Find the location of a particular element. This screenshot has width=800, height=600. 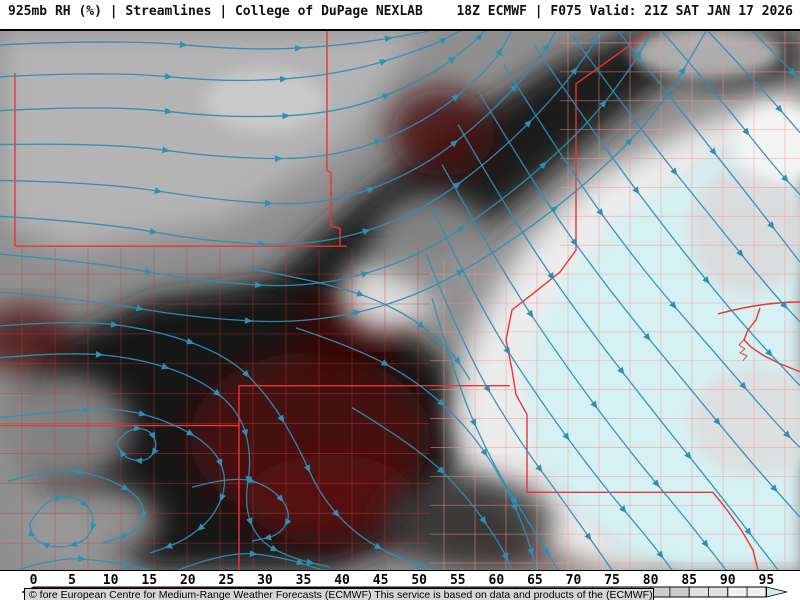

colorbar-label: 15 is located at coordinates (149, 580).